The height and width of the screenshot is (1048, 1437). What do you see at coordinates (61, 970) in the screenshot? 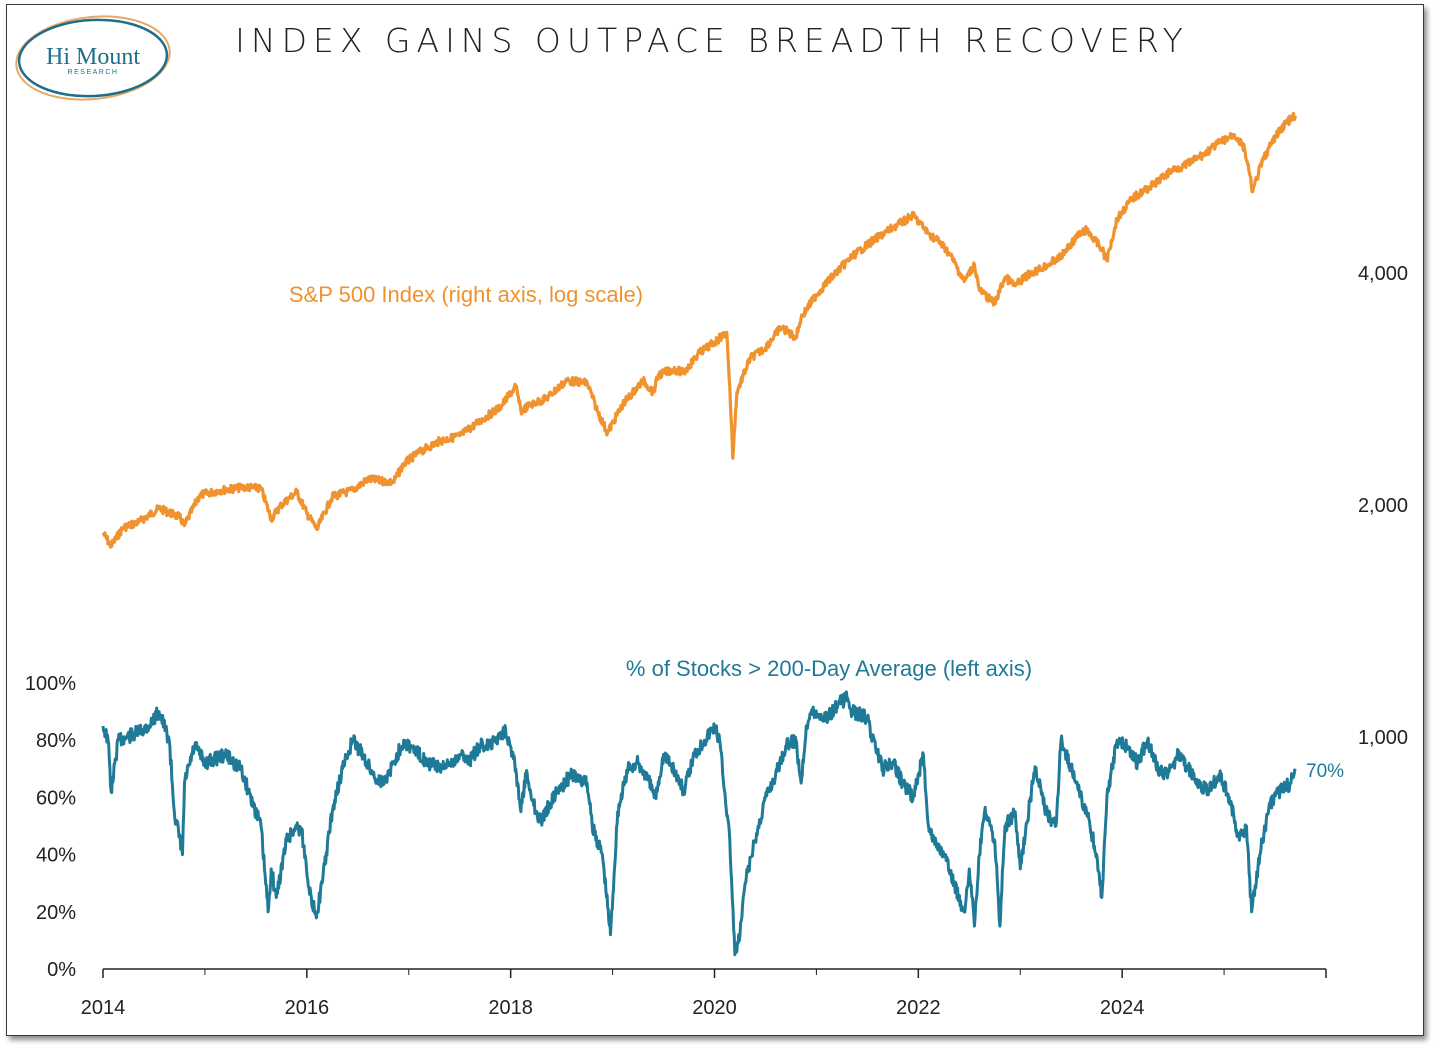
I see `left-tick-label: 0%` at bounding box center [61, 970].